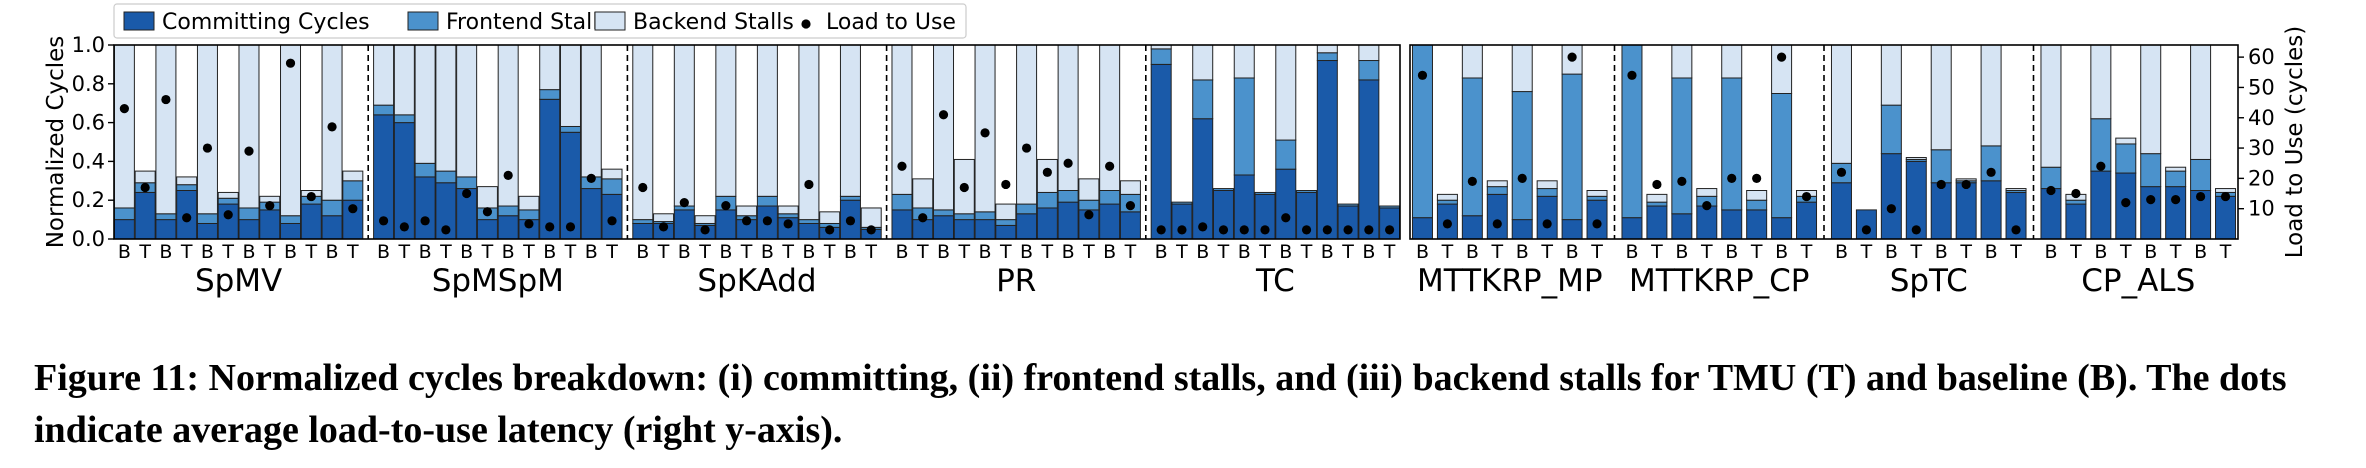  Describe the element at coordinates (166, 153) in the screenshot. I see `bar-spmv-2: B` at that location.